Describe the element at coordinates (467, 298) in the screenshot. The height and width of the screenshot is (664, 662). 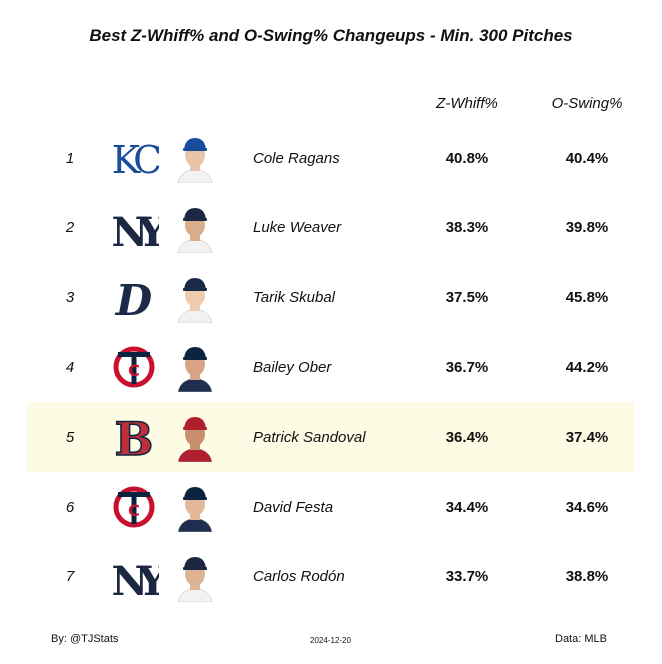
I see `z-whiff-value: 37.5%` at that location.